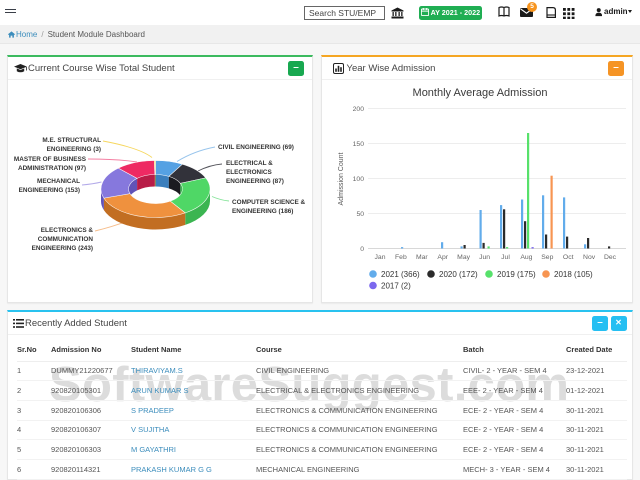 This screenshot has height=480, width=640. Describe the element at coordinates (62, 248) in the screenshot. I see `svg-text: ENGINEERING (243)` at that location.